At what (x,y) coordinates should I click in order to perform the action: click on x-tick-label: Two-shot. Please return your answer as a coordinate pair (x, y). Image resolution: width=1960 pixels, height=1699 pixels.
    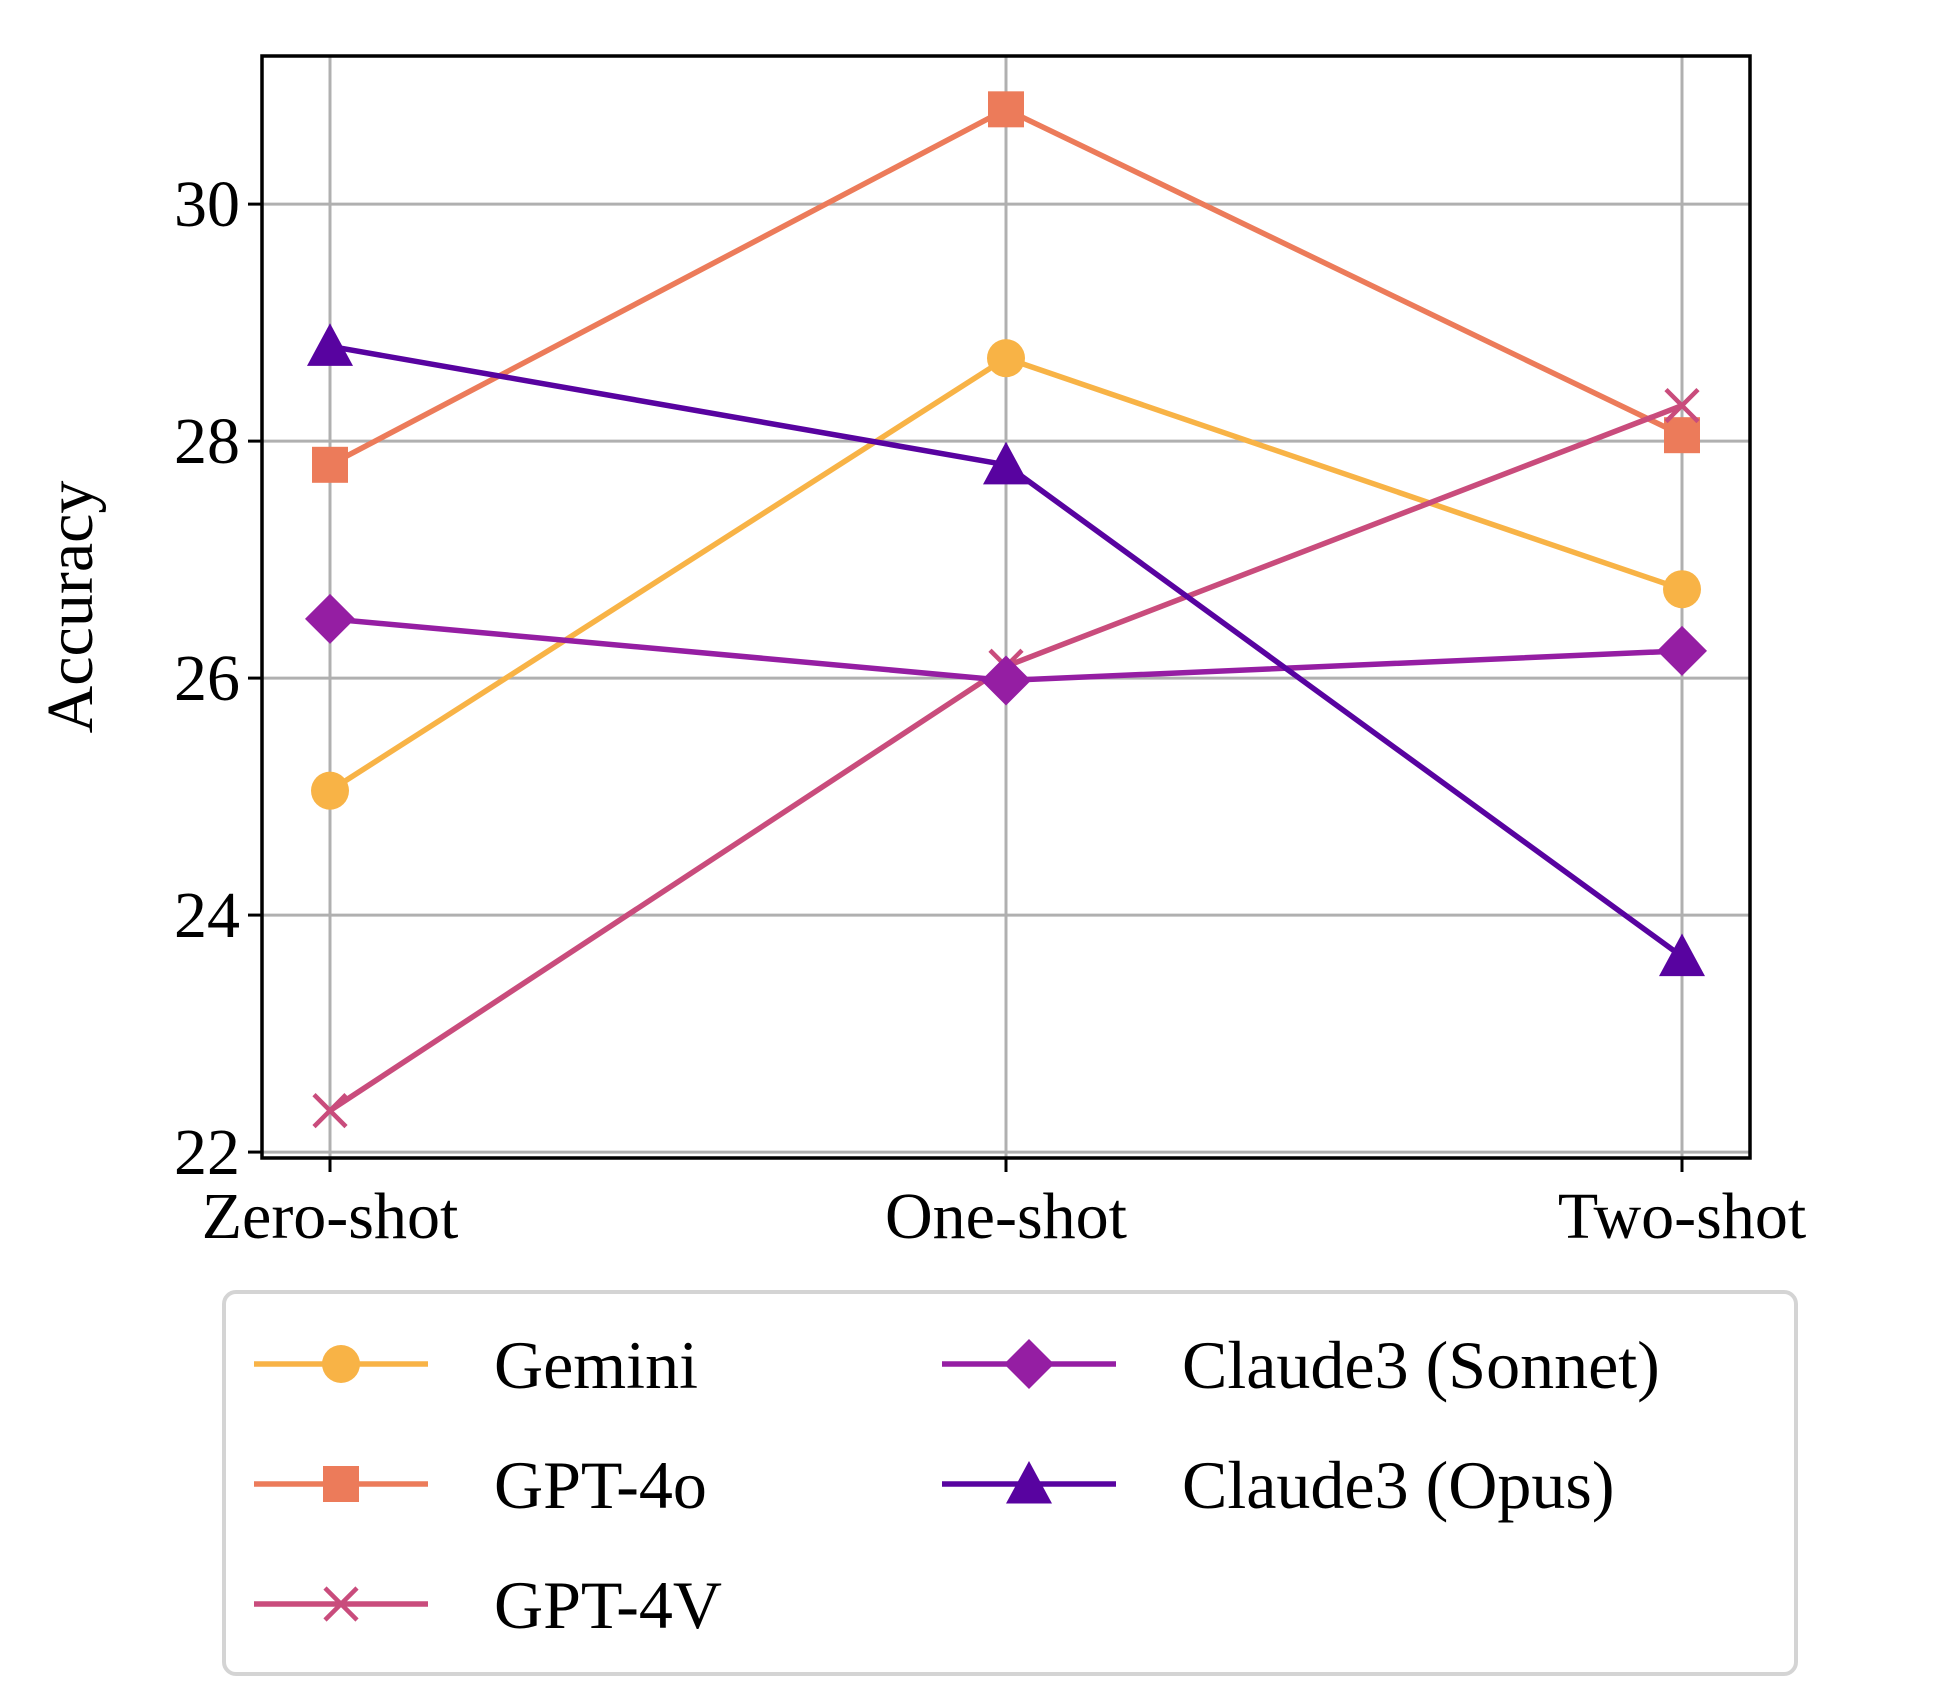
    Looking at the image, I should click on (1682, 1216).